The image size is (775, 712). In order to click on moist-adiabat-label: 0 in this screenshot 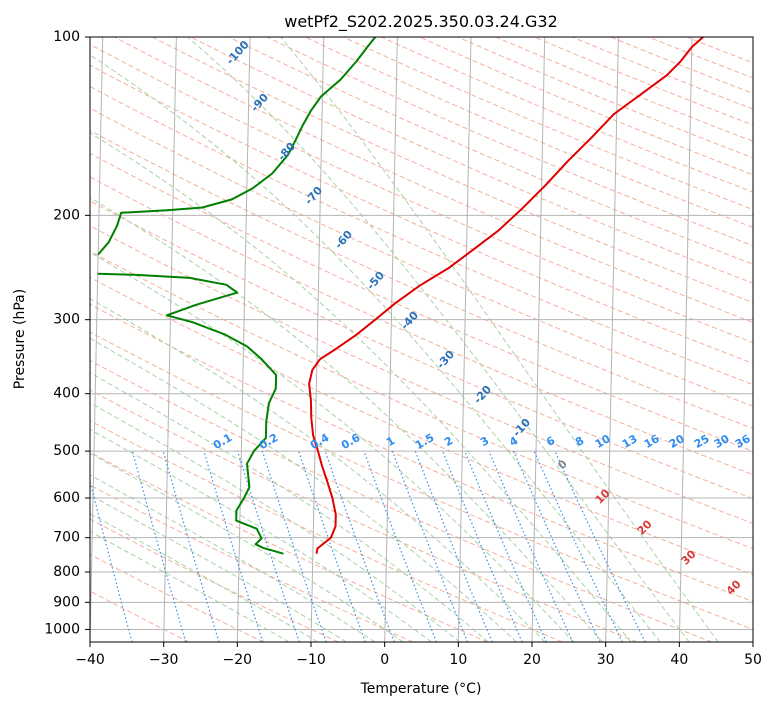, I will do `click(562, 464)`.